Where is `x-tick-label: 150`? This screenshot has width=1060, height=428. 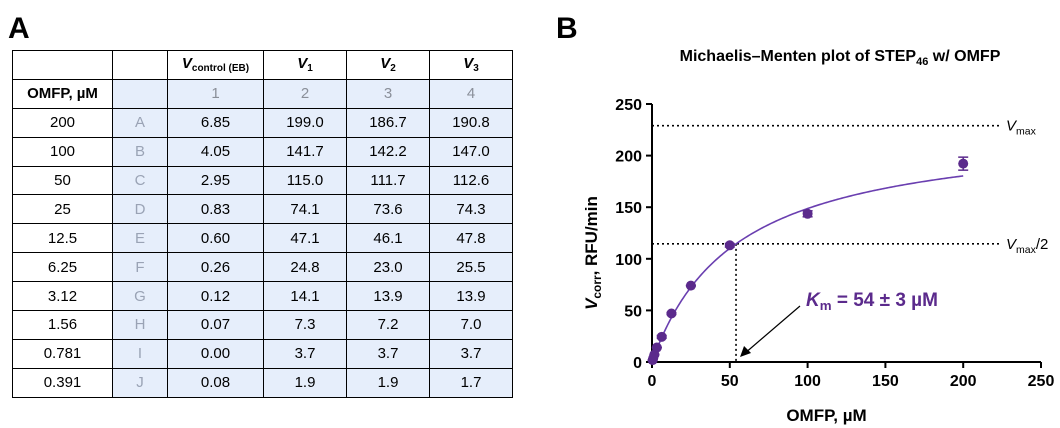
x-tick-label: 150 is located at coordinates (885, 381).